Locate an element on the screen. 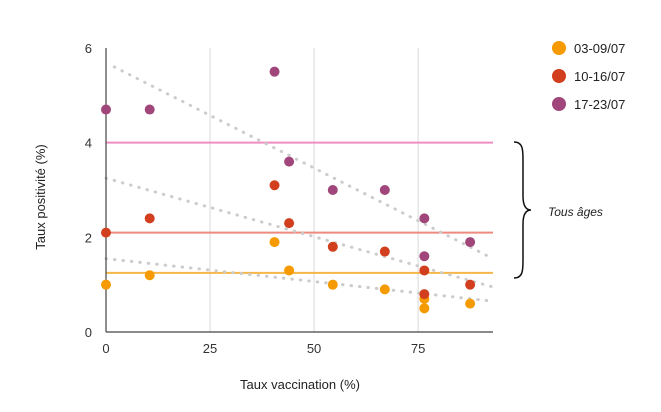 Image resolution: width=661 pixels, height=412 pixels. legend: 03-09/07 10-16/07 17-23/07 is located at coordinates (588, 76).